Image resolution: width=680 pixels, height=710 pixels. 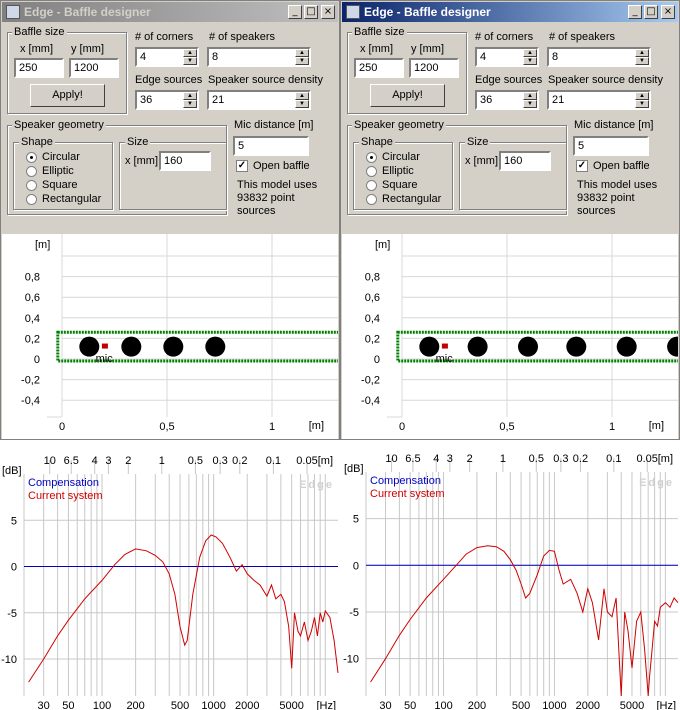 What do you see at coordinates (72, 199) in the screenshot?
I see `shape-radio-label: Rectangular` at bounding box center [72, 199].